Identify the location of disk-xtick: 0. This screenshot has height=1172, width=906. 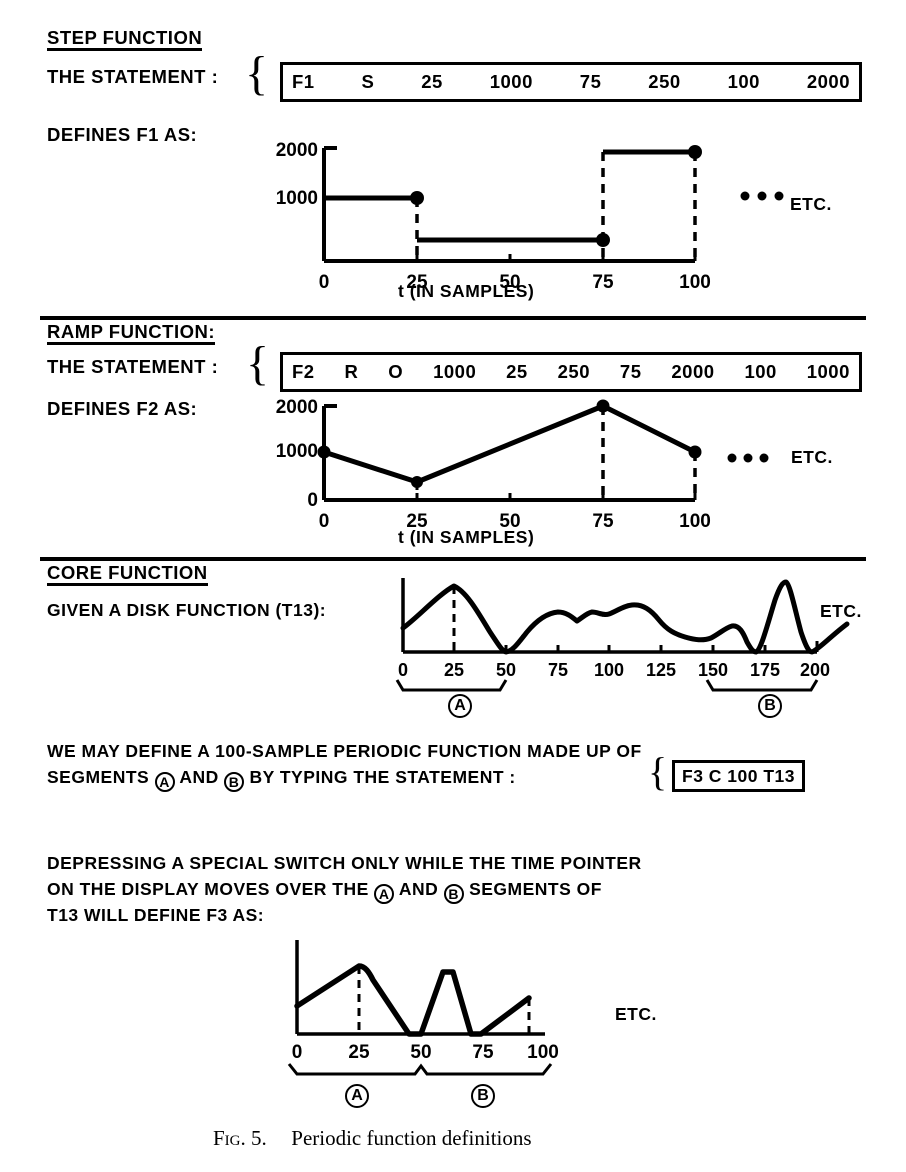
(403, 670).